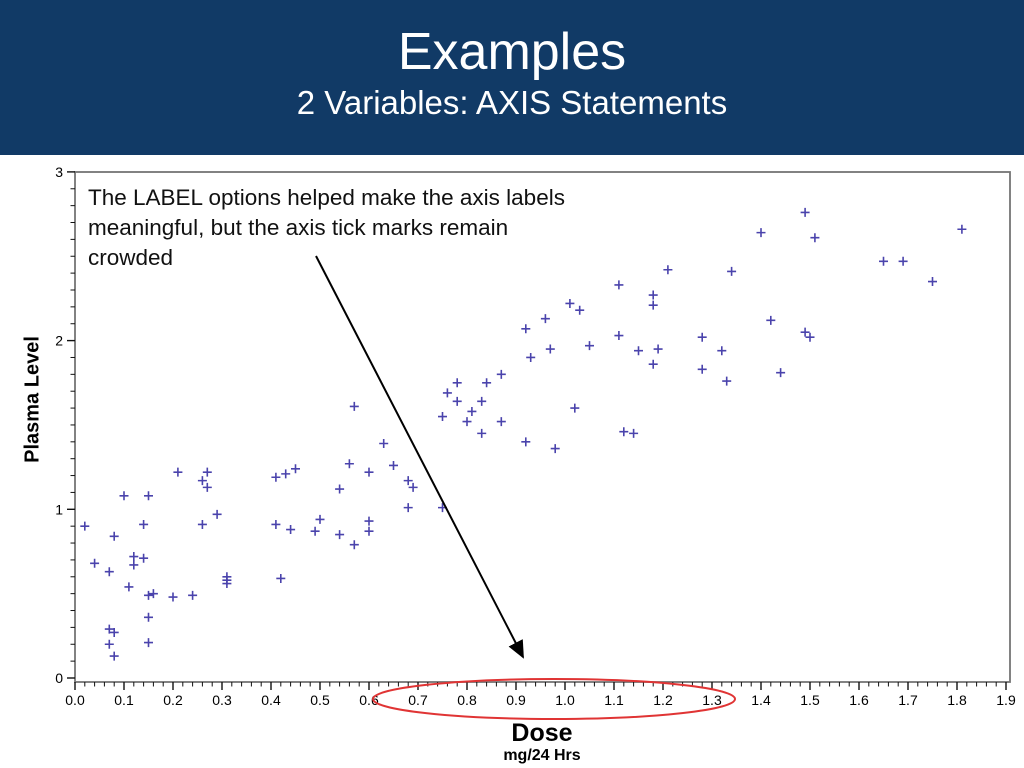 This screenshot has height=768, width=1024. I want to click on slide-title: Examples, so click(512, 52).